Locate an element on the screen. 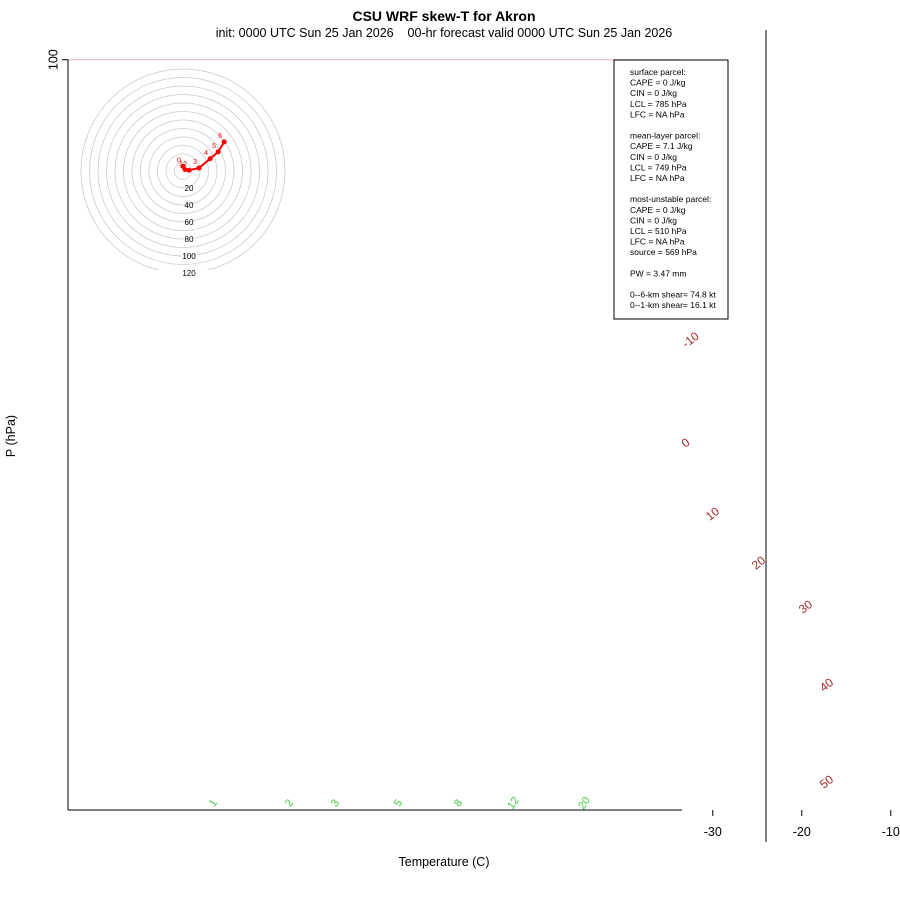 The height and width of the screenshot is (900, 900). y-axis-label: P (hPa) is located at coordinates (11, 436).